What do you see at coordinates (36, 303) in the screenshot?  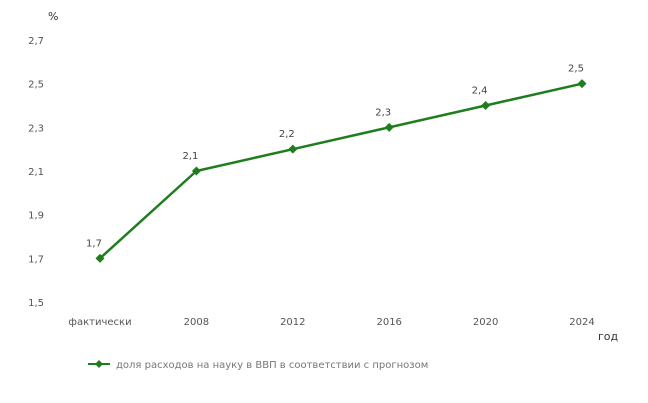 I see `y-tick-label: 1,5` at bounding box center [36, 303].